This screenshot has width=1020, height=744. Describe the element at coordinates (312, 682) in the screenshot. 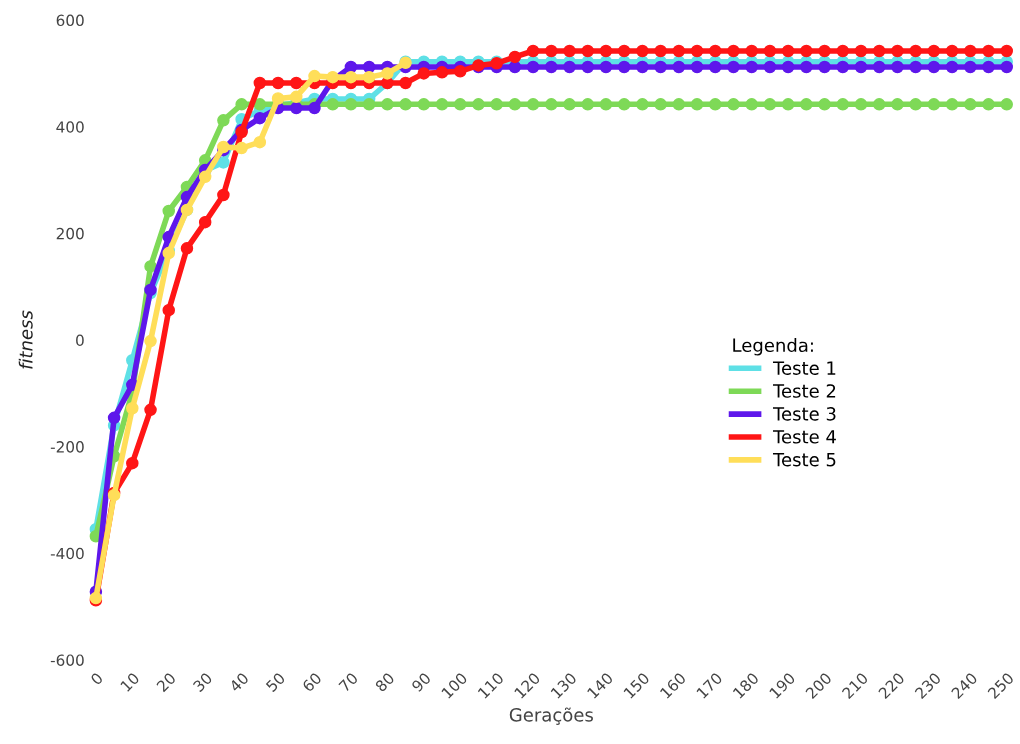

I see `x-tick-label: 60` at that location.